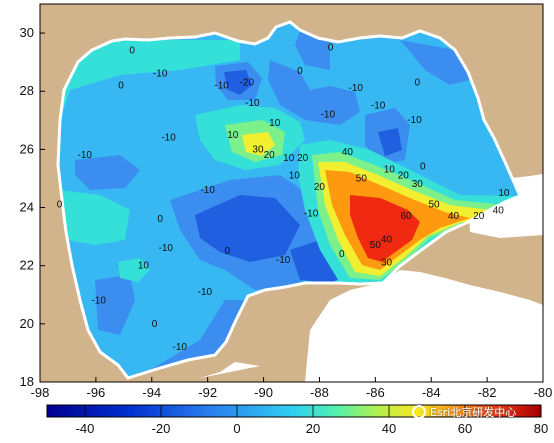 The image size is (554, 443). What do you see at coordinates (151, 392) in the screenshot?
I see `x-tick-label: -94` at bounding box center [151, 392].